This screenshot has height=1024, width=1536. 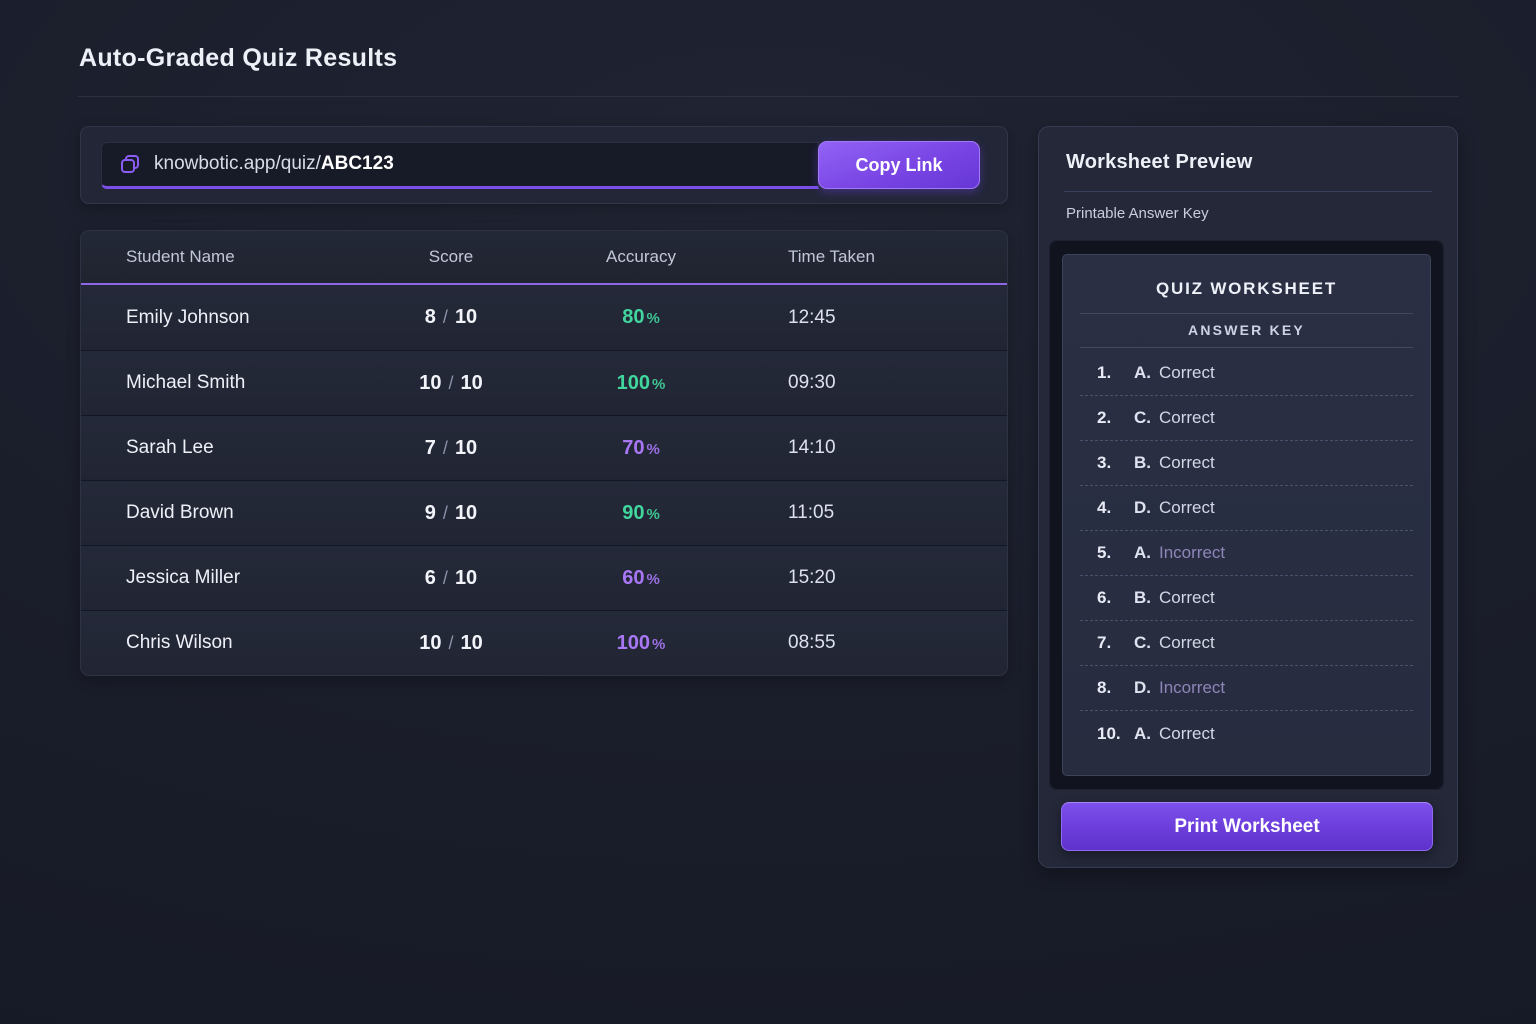 What do you see at coordinates (451, 317) in the screenshot?
I see `score-cell: 8/10` at bounding box center [451, 317].